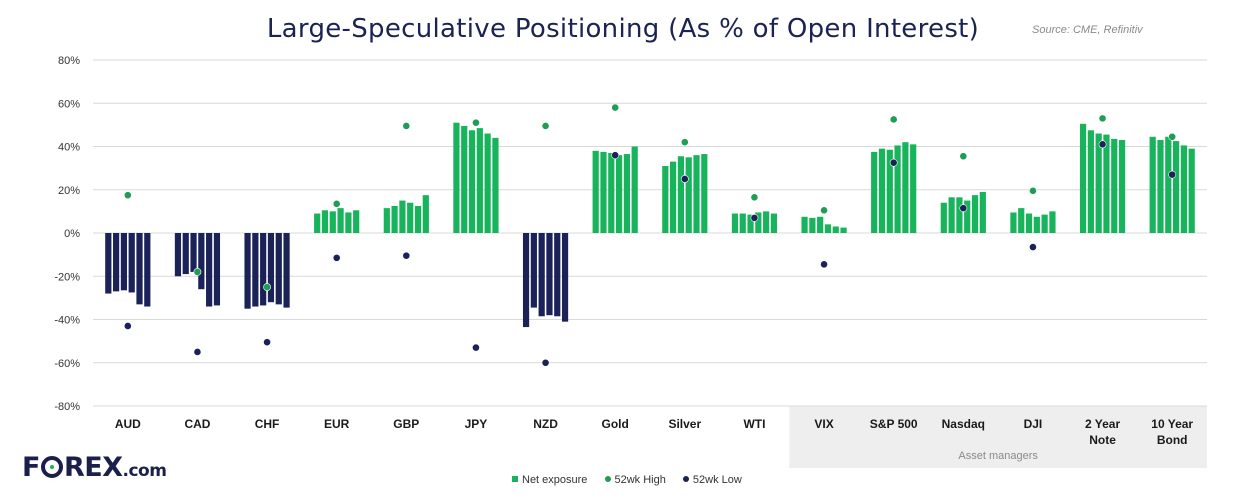 Image resolution: width=1246 pixels, height=499 pixels. I want to click on x-tick-label: CAD, so click(197, 424).